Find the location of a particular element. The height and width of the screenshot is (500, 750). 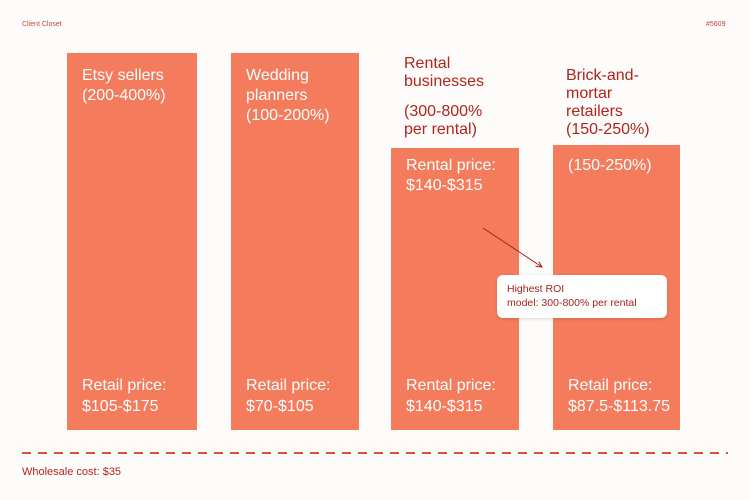

column-label: planners is located at coordinates (277, 95).